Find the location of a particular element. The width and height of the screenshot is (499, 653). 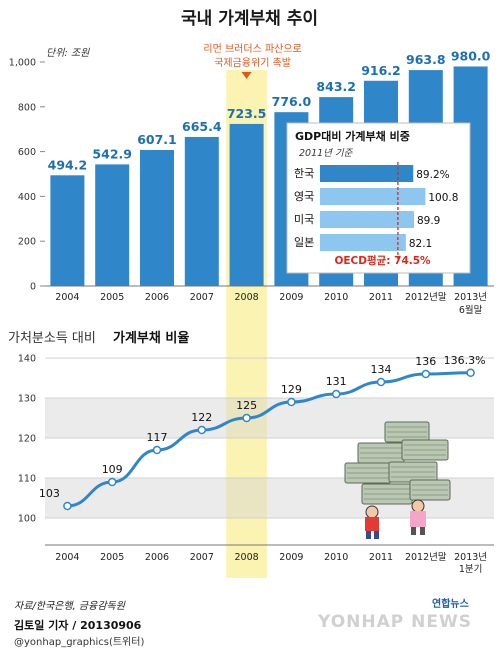

bar-category-label: 2006 is located at coordinates (157, 297).